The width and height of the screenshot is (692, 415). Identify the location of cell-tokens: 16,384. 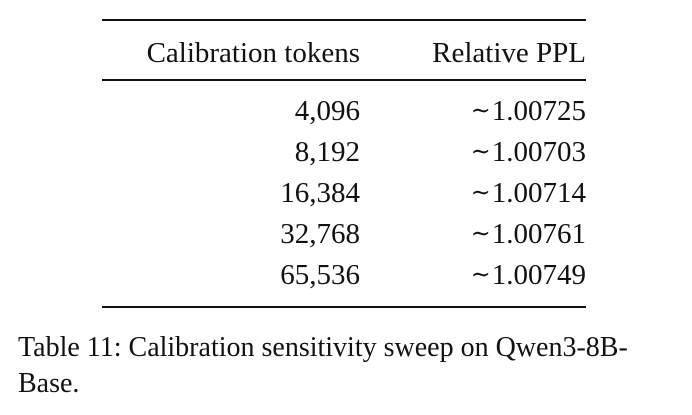
(320, 192).